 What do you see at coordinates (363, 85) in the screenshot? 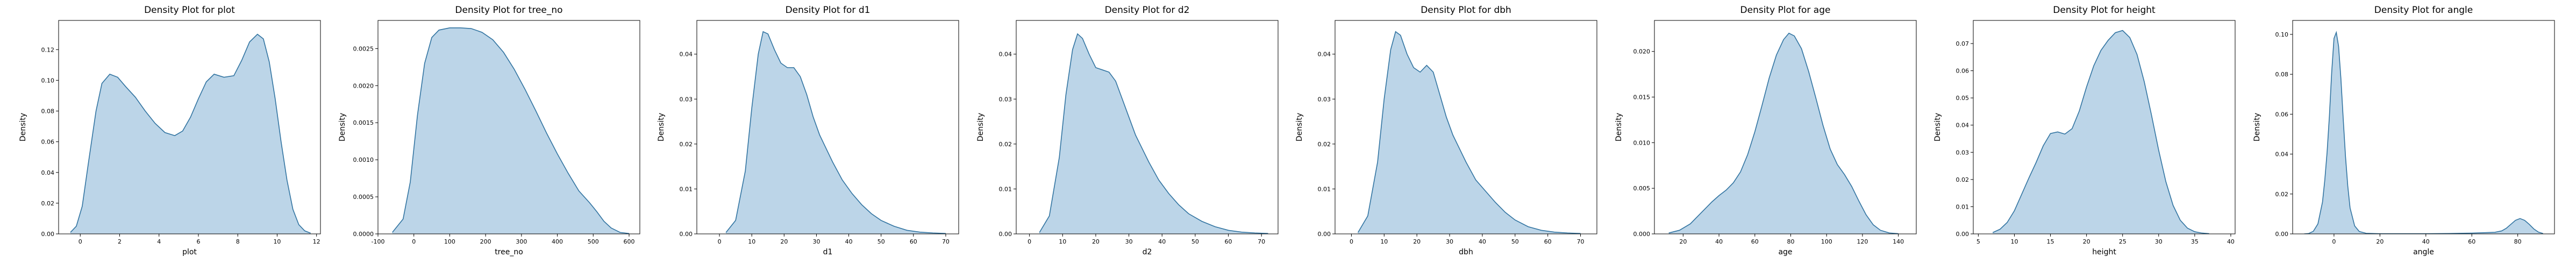
I see `y-tick-label: 0.0020` at bounding box center [363, 85].